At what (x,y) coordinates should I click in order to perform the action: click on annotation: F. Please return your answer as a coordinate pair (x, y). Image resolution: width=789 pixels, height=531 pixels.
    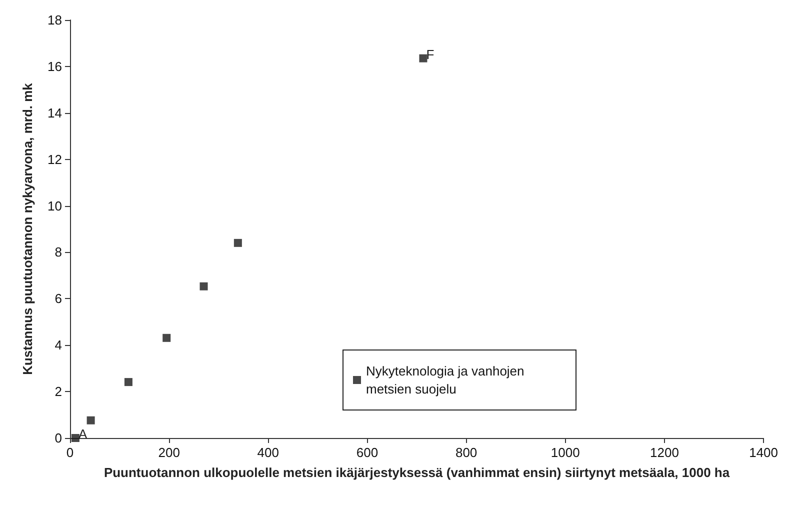
    Looking at the image, I should click on (430, 54).